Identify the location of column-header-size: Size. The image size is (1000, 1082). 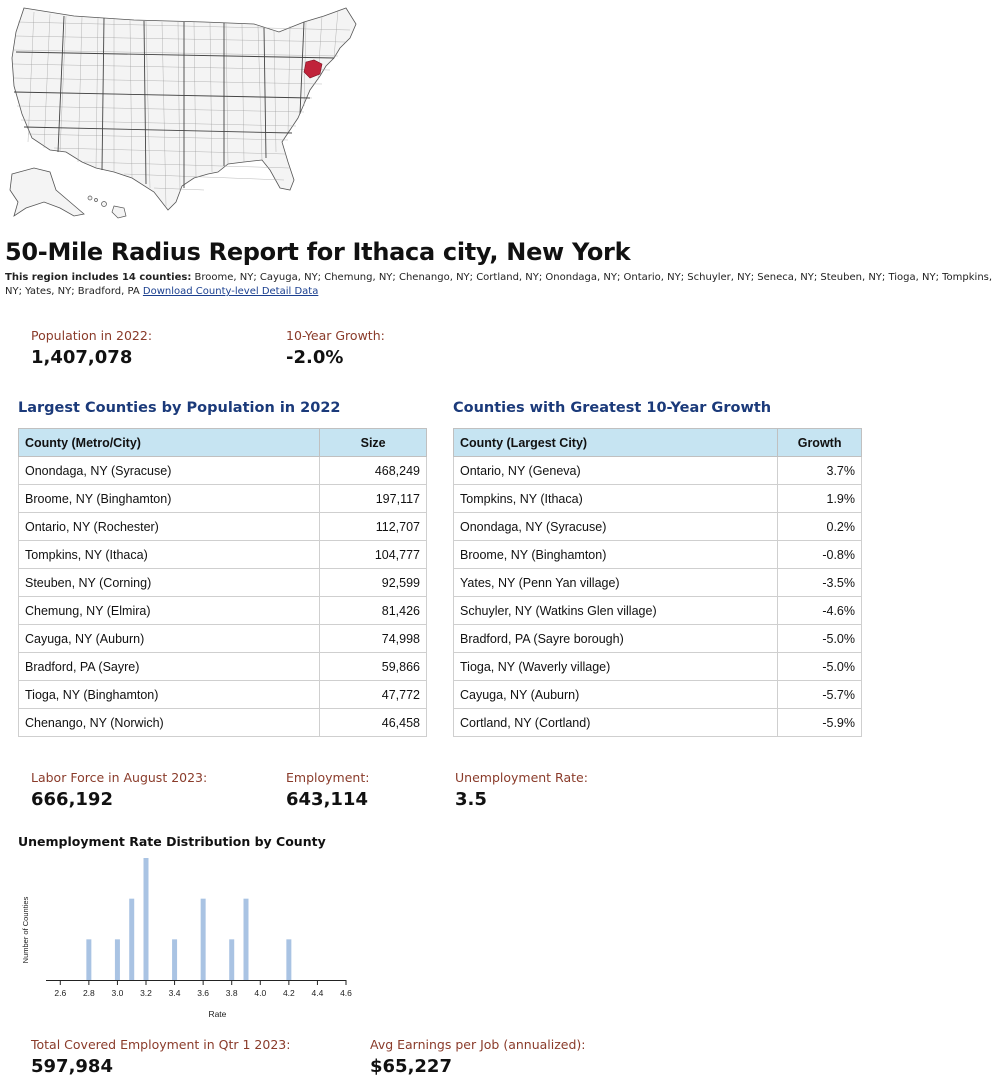
(373, 442).